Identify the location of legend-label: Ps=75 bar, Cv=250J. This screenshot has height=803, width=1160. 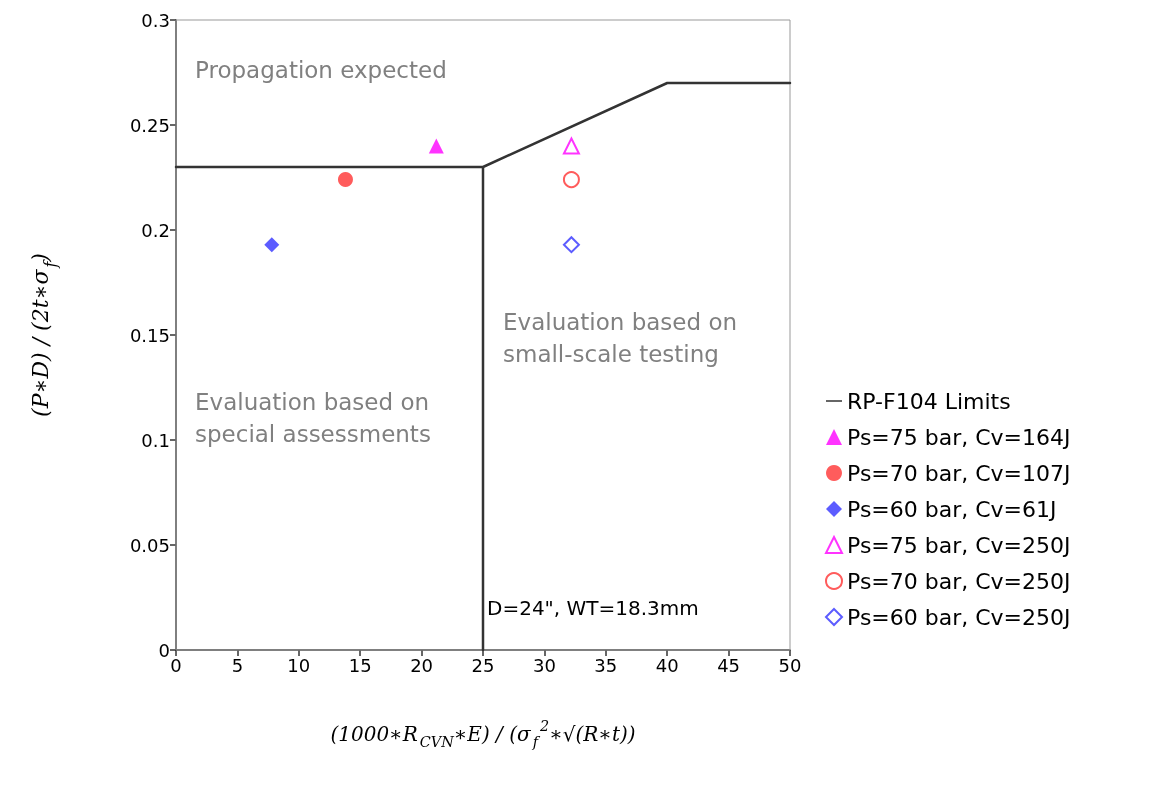
(959, 545).